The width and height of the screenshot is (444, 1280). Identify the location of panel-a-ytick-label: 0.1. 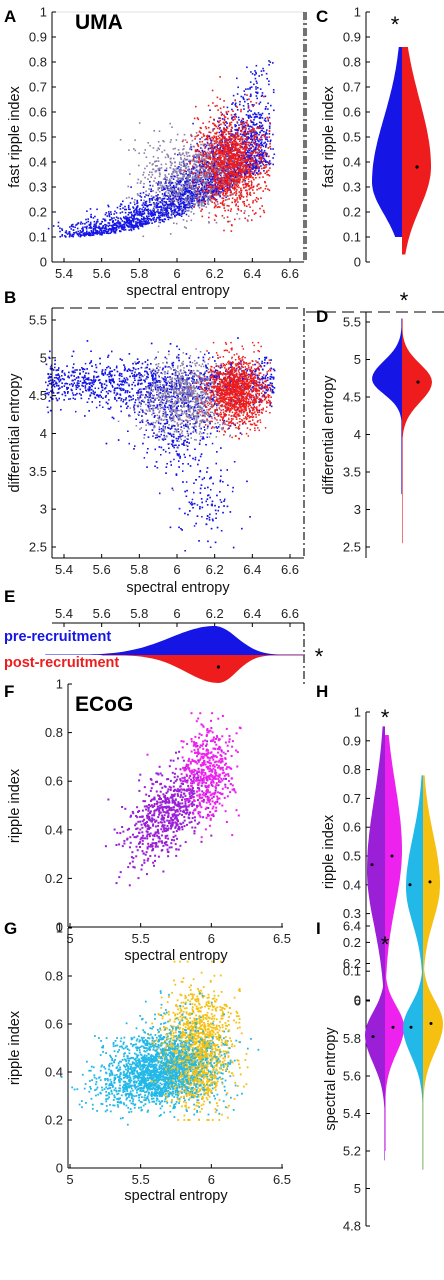
(38, 237).